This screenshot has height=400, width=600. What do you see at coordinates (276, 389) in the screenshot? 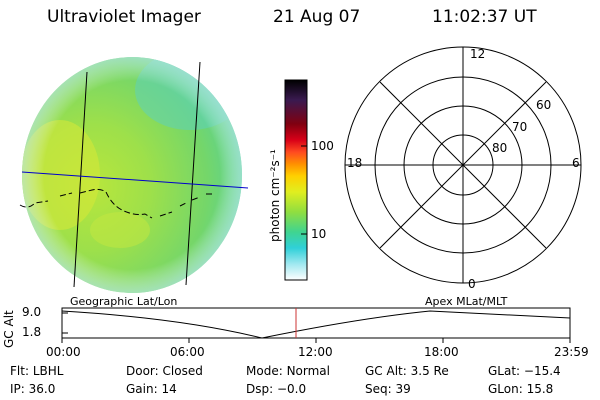
I see `footer-dsp: Dsp: −0.0` at bounding box center [276, 389].